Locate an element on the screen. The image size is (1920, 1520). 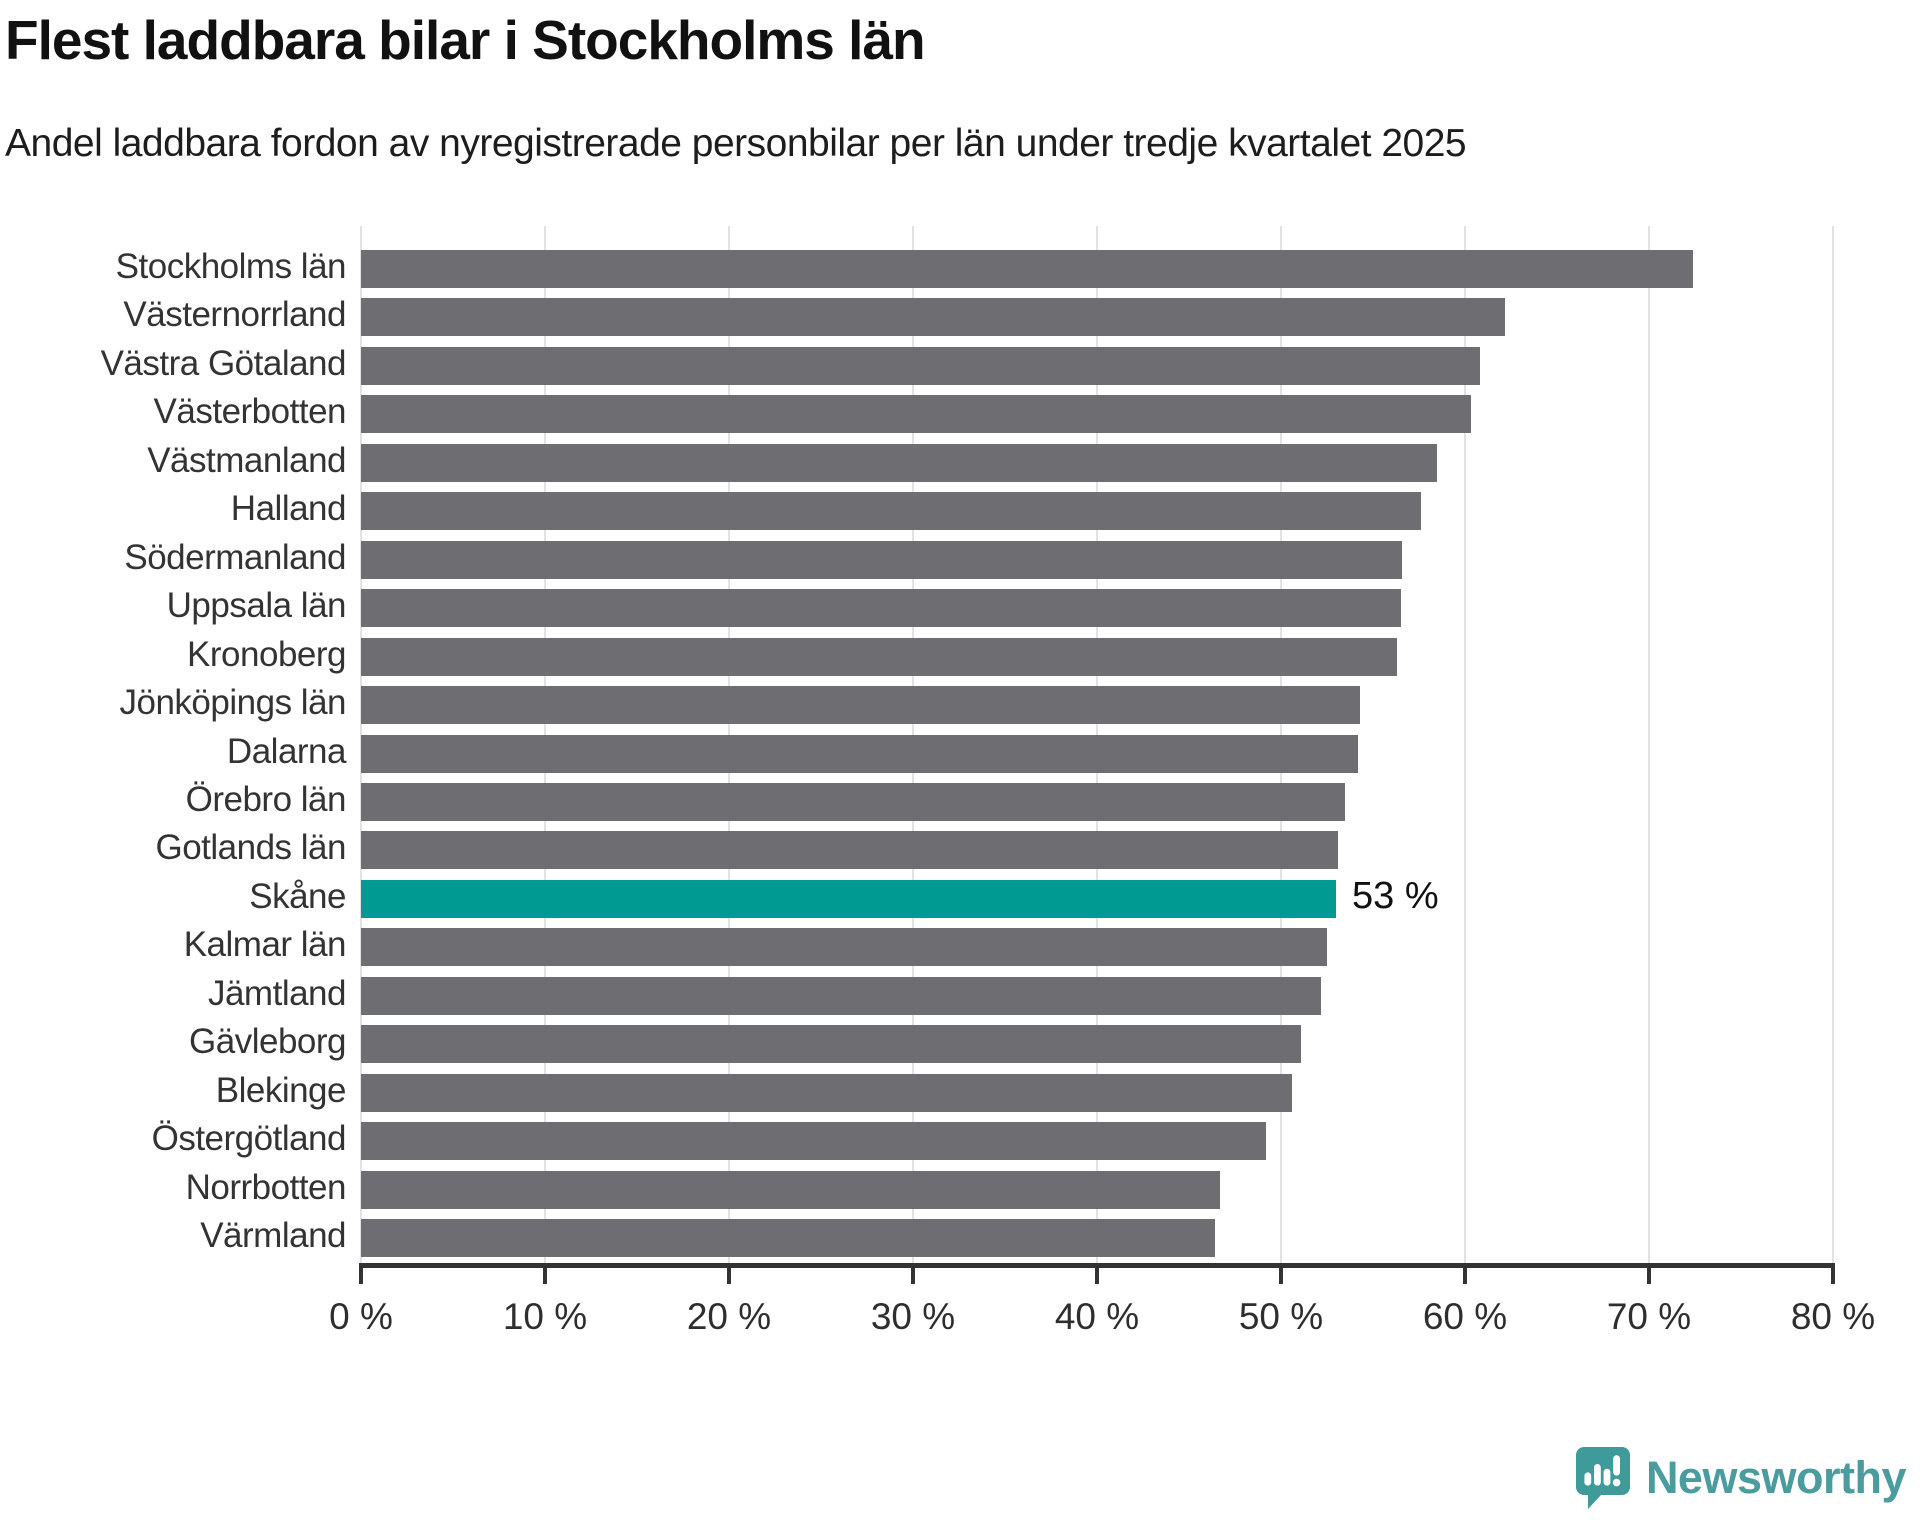
category-label: Uppsala län is located at coordinates (256, 605).